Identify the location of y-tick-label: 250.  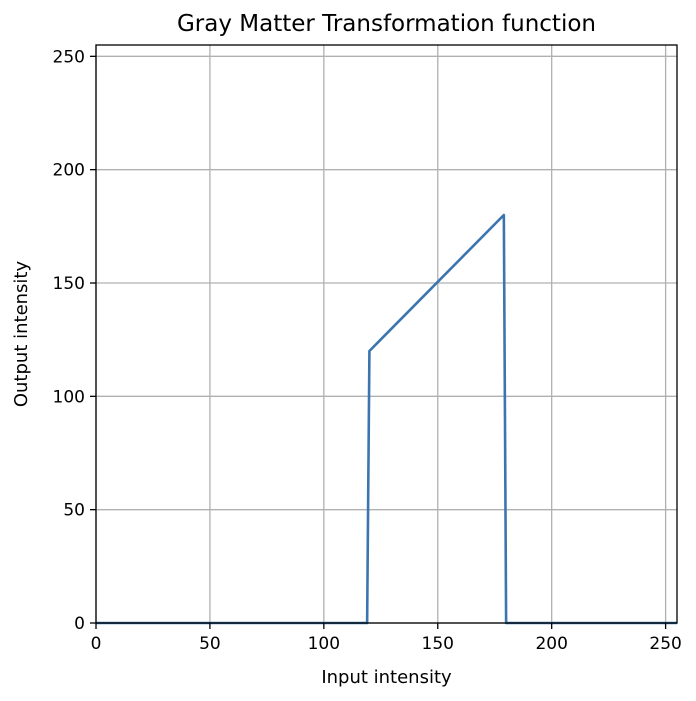
(69, 57).